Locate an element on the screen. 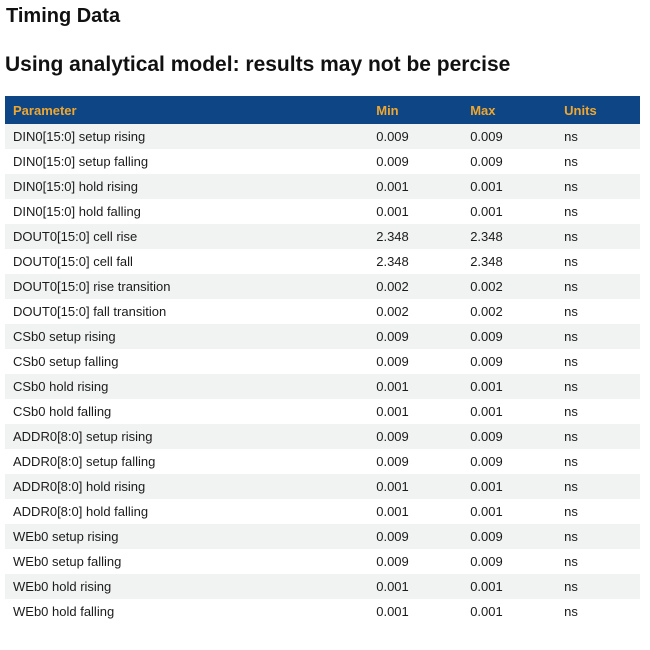 This screenshot has height=650, width=650. parameter-cell: WEb0 setup falling is located at coordinates (67, 561).